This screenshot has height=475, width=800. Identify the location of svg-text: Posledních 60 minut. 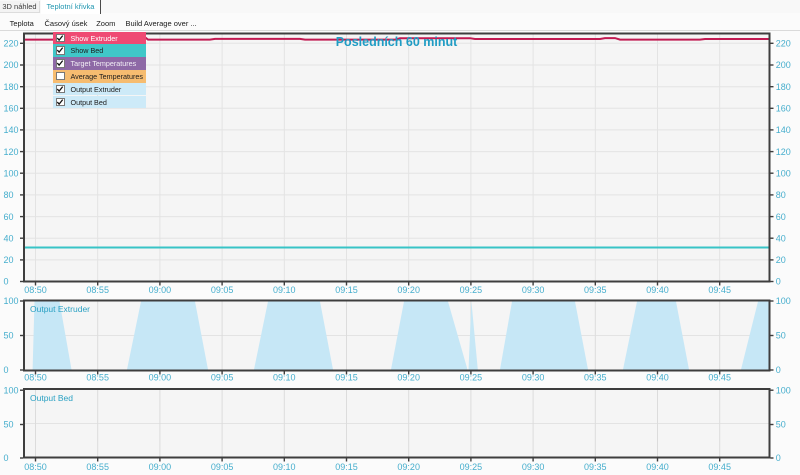
(397, 42).